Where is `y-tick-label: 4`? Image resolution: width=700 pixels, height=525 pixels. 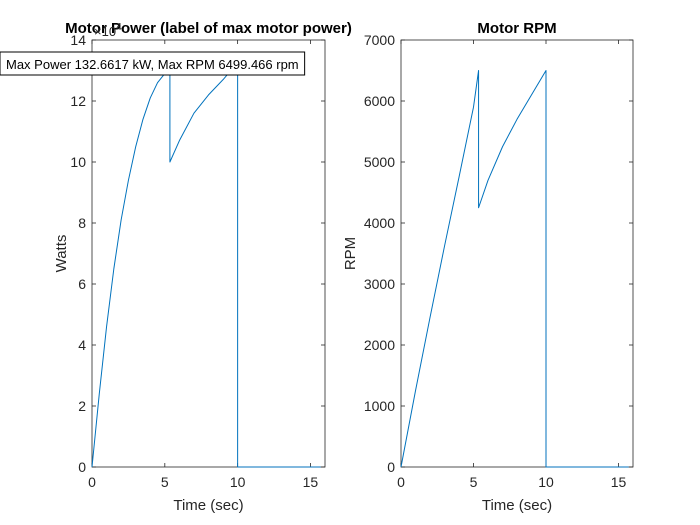 y-tick-label: 4 is located at coordinates (82, 345).